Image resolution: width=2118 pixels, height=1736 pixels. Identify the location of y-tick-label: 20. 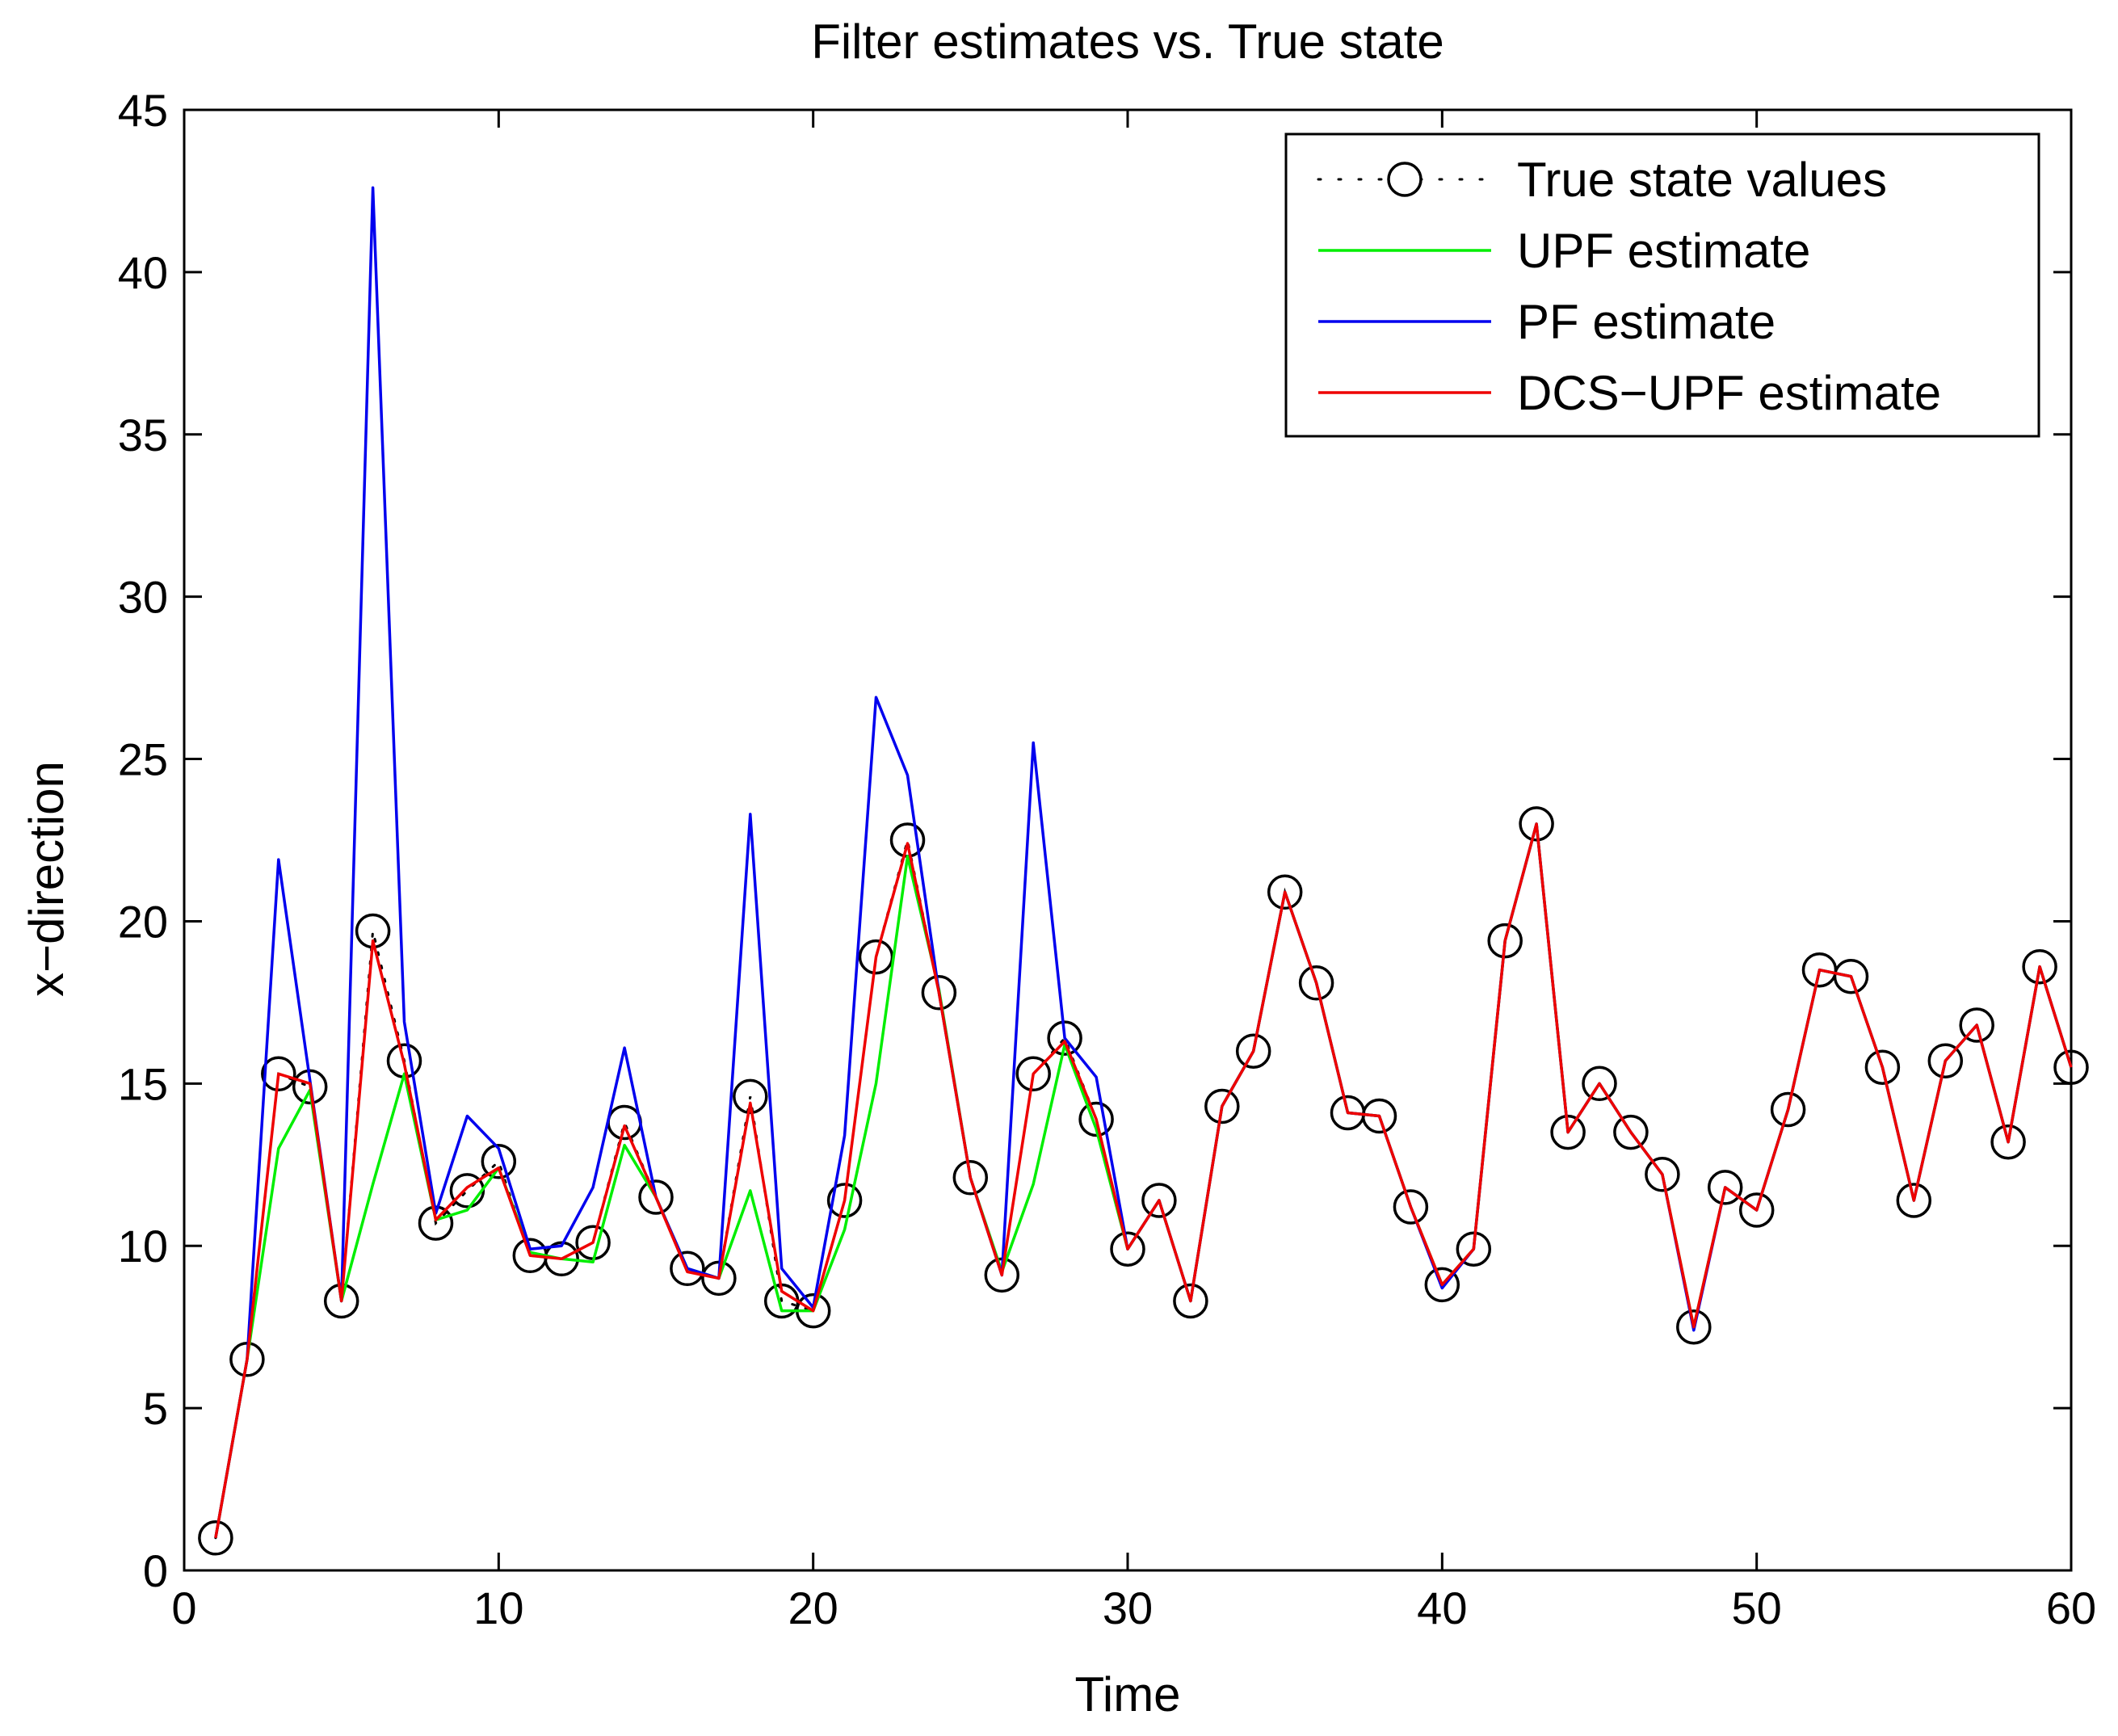
(143, 921).